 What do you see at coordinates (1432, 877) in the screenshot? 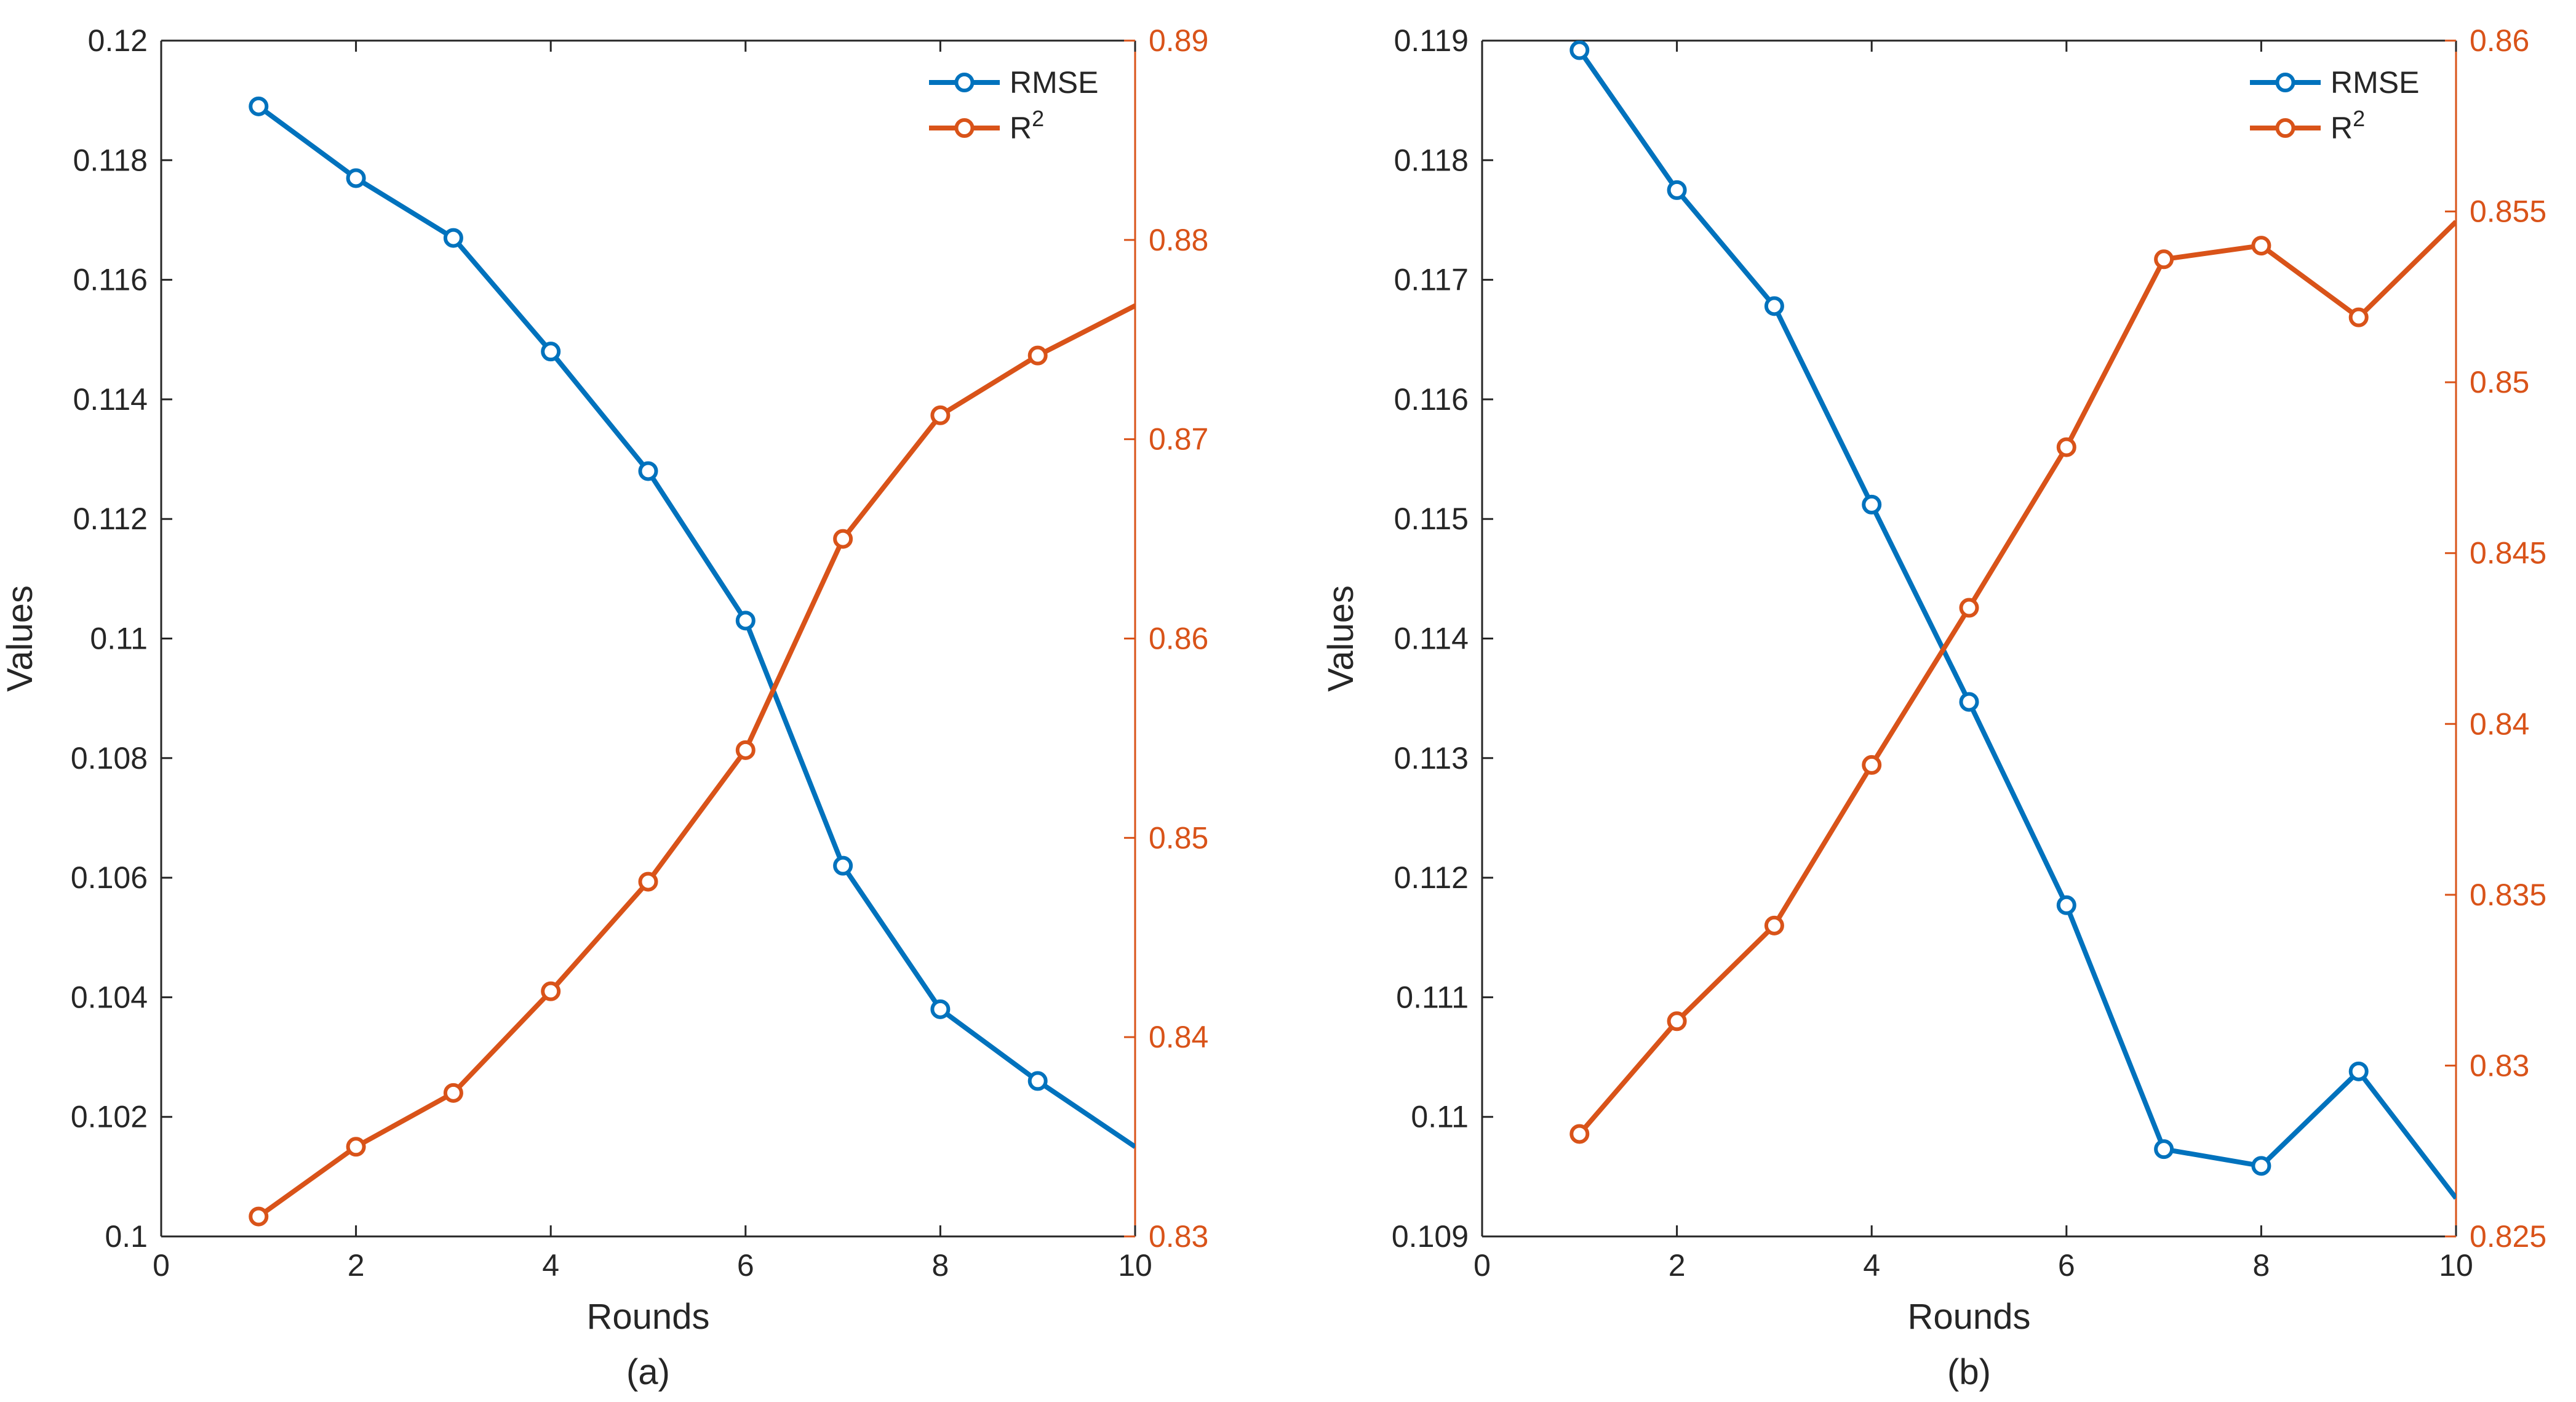
I see `left-y-tick-label: 0.112` at bounding box center [1432, 877].